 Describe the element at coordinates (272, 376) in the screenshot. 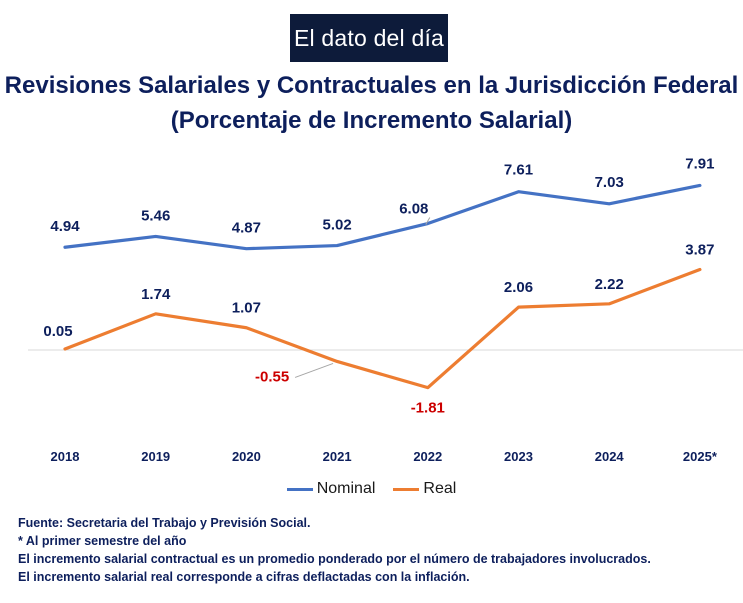

I see `data-label-real-2021: -0.55` at that location.